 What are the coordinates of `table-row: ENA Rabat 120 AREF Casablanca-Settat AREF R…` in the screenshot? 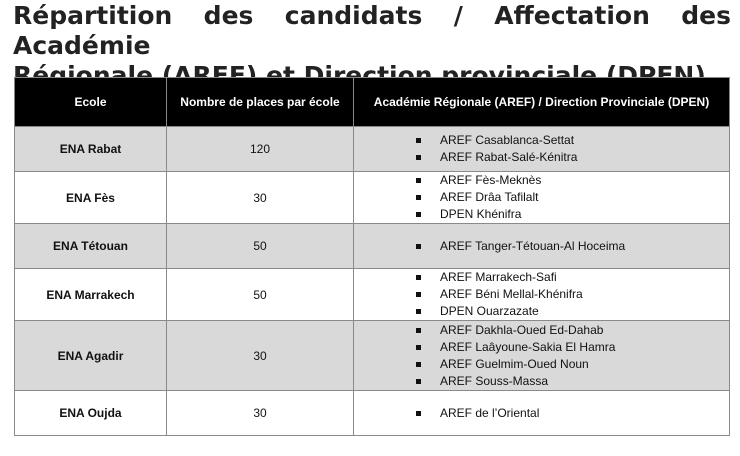 It's located at (372, 149).